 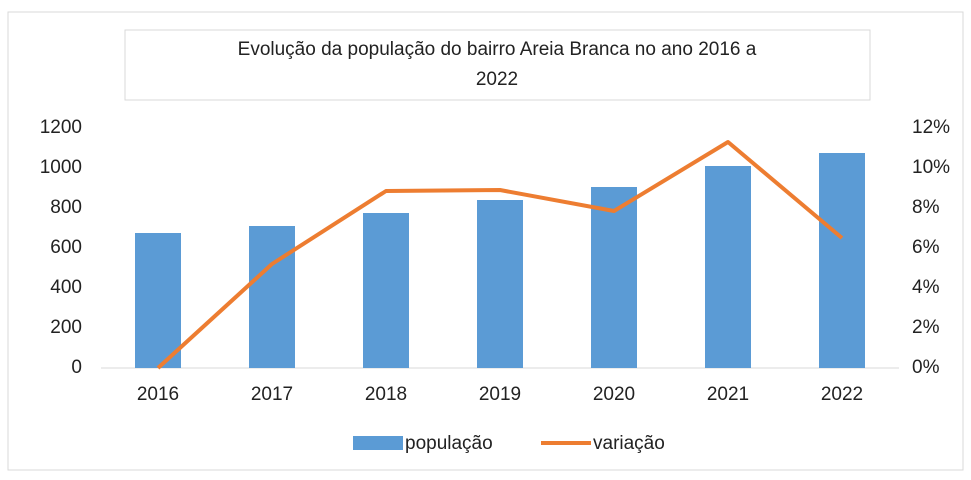 What do you see at coordinates (61, 127) in the screenshot?
I see `y-tick-label: 1200` at bounding box center [61, 127].